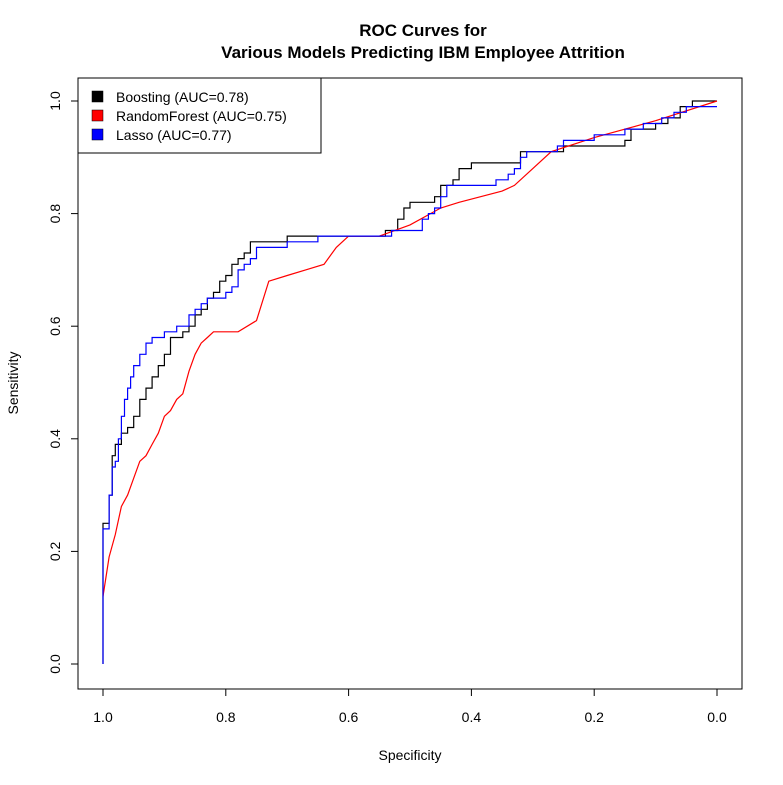  I want to click on x-axis-label: Specificity, so click(409, 755).